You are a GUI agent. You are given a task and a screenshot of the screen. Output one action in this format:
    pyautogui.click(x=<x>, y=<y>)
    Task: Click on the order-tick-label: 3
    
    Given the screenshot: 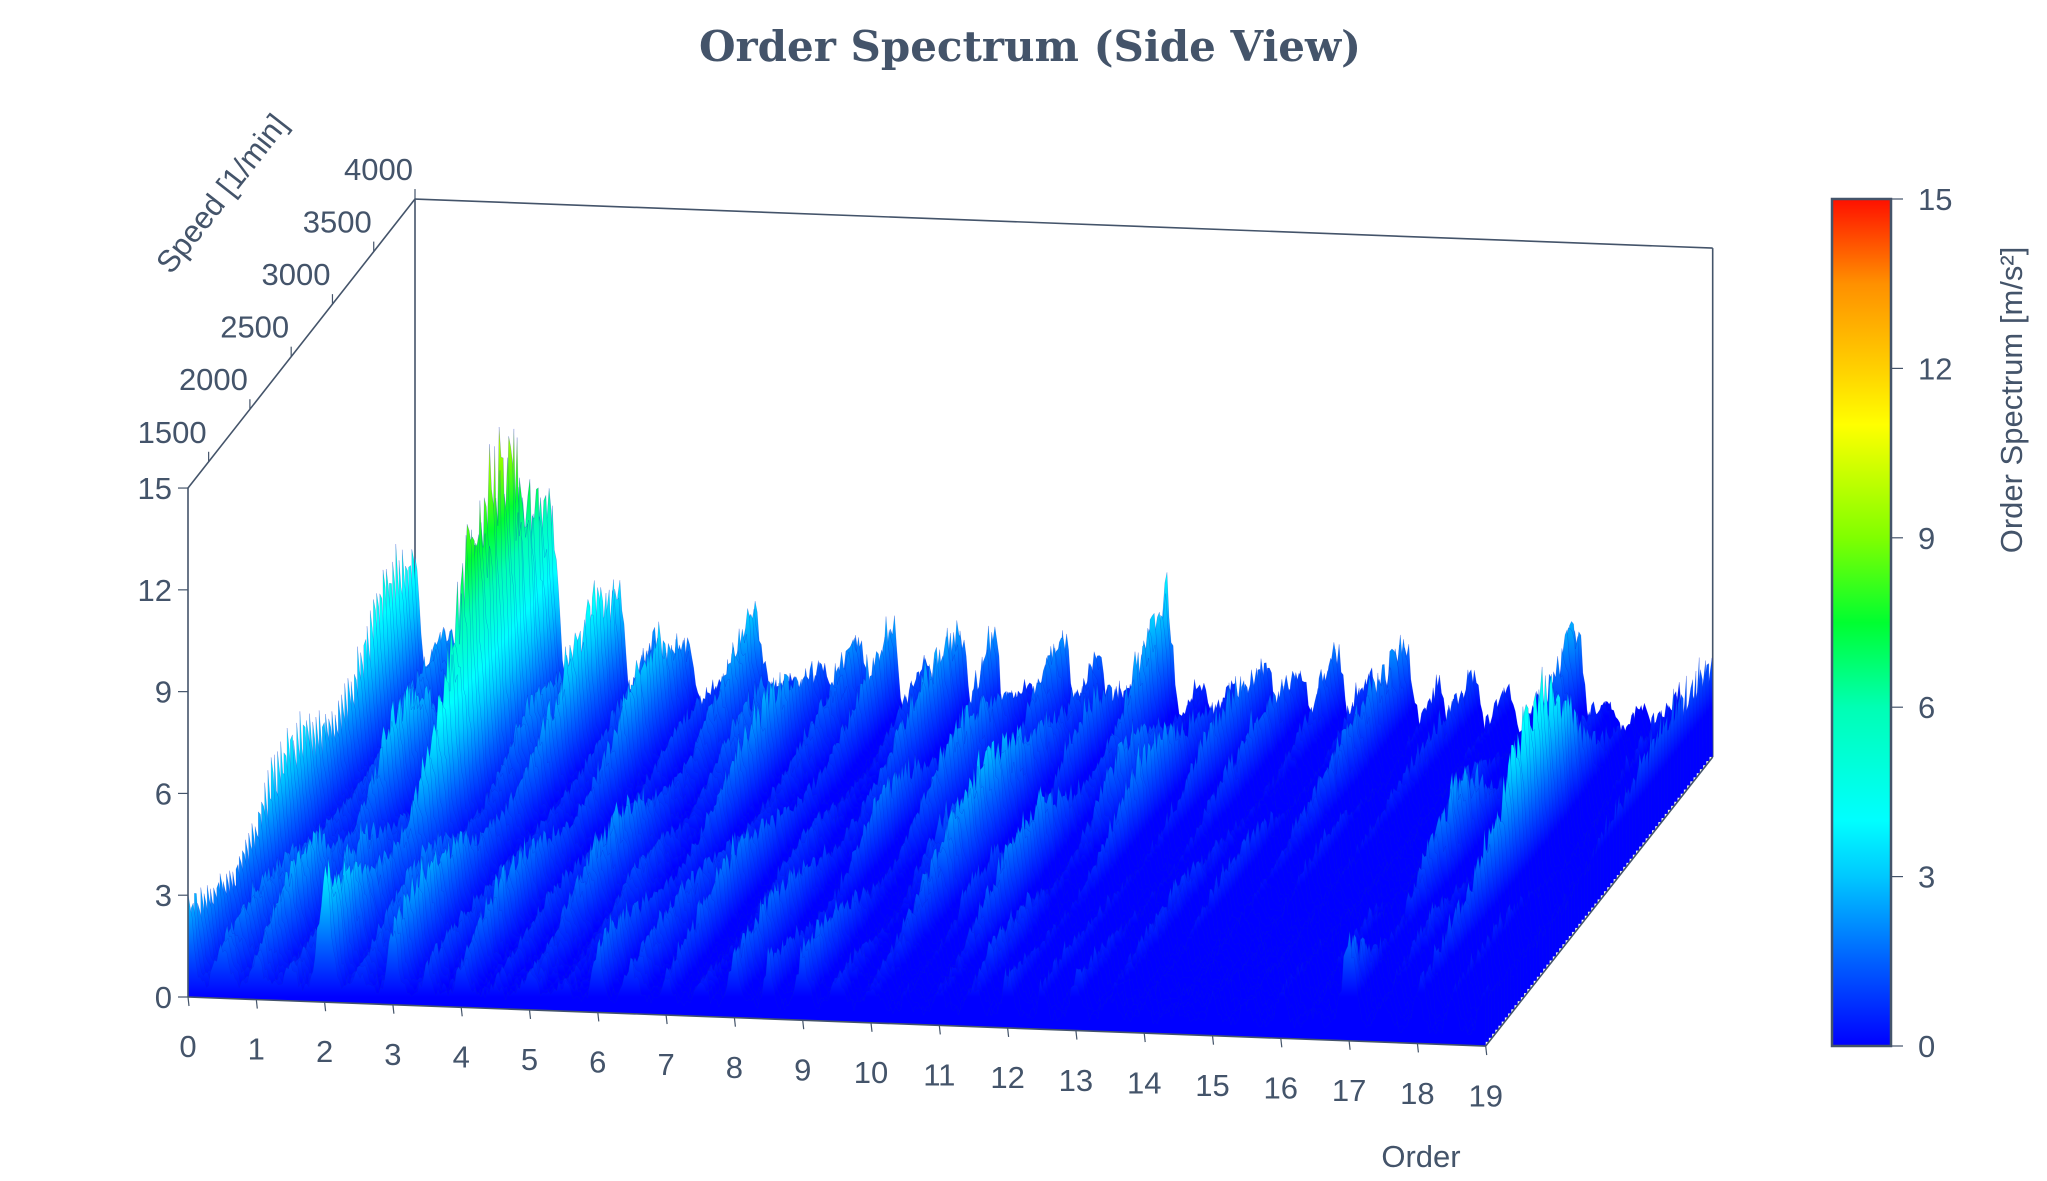 What is the action you would take?
    pyautogui.click(x=392, y=1054)
    